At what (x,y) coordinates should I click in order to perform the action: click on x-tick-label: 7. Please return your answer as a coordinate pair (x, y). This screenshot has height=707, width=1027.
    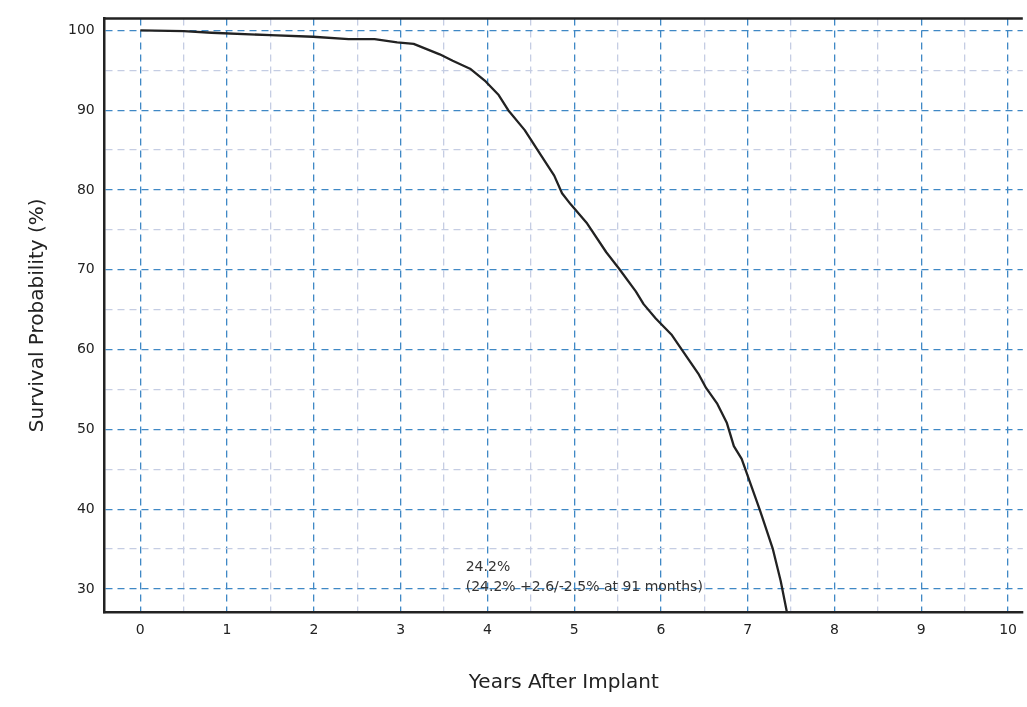
    Looking at the image, I should click on (748, 629).